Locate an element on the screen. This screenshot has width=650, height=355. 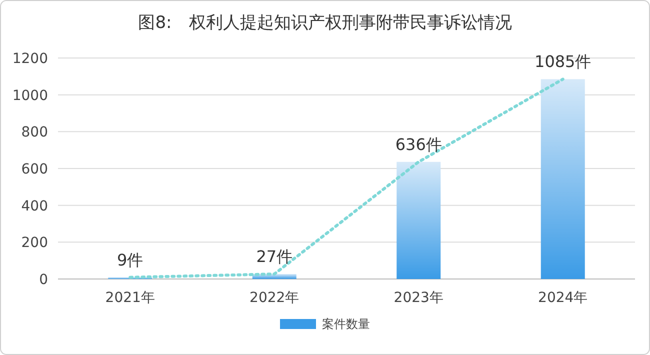
x-tick-label: 2021年 is located at coordinates (130, 298).